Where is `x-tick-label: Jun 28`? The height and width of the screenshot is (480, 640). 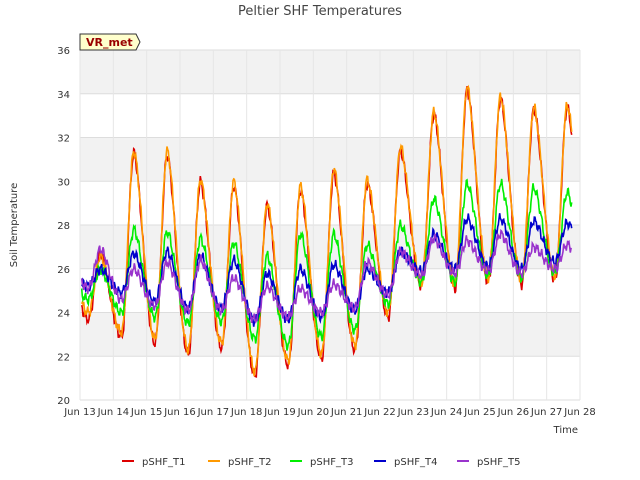
x-tick-label: Jun 28 is located at coordinates (579, 412).